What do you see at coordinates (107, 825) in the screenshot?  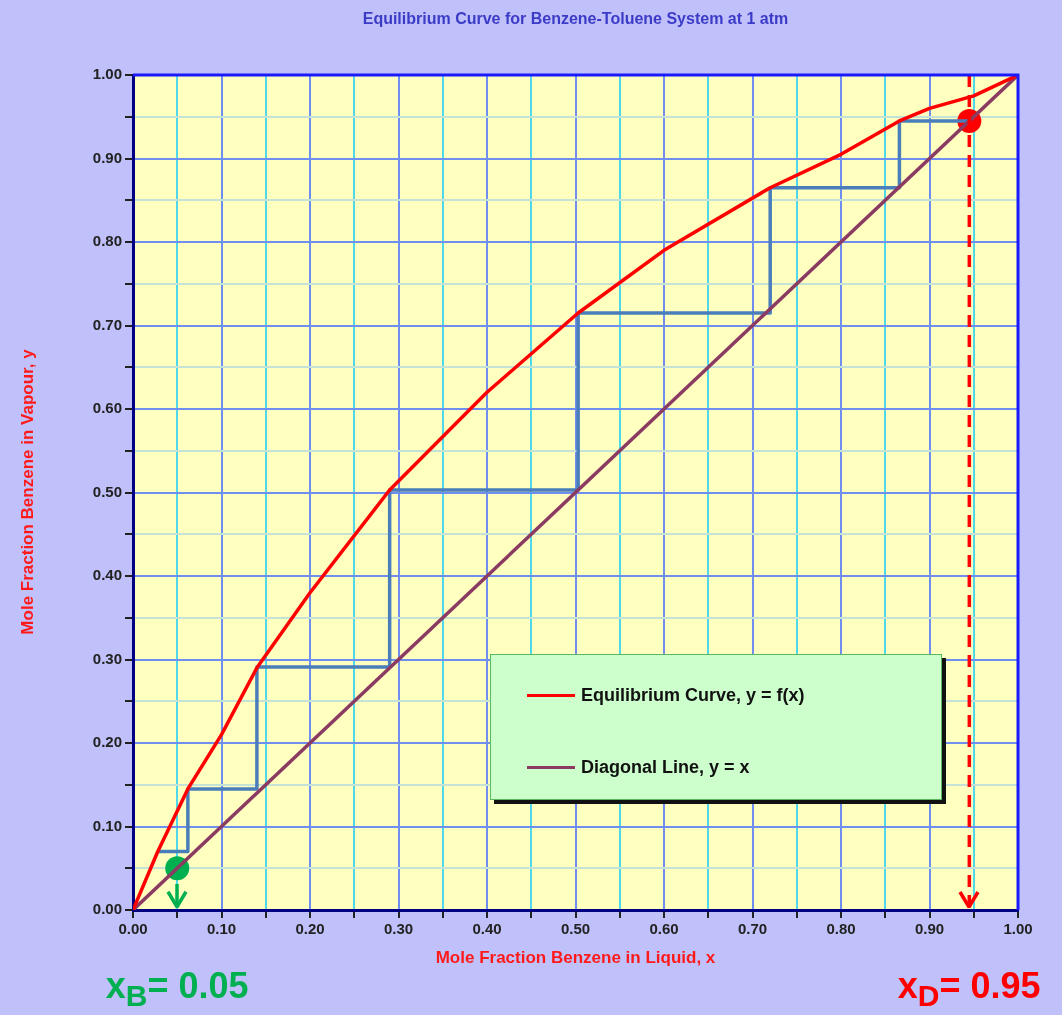 I see `y-tick-label: 0.10` at bounding box center [107, 825].